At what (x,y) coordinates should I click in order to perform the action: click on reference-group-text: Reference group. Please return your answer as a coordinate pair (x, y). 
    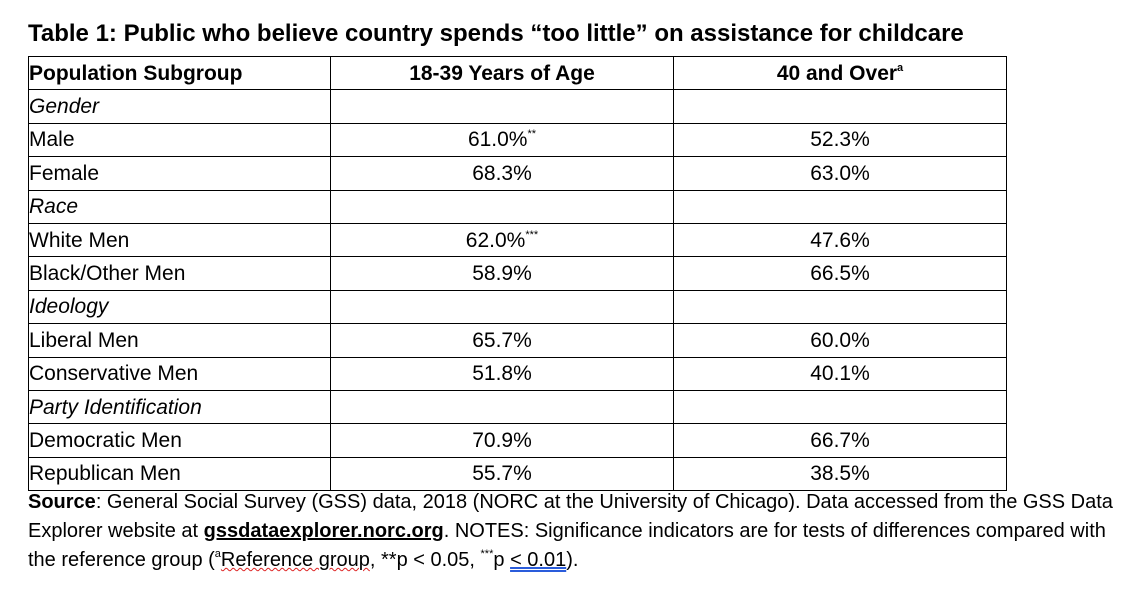
    Looking at the image, I should click on (295, 560).